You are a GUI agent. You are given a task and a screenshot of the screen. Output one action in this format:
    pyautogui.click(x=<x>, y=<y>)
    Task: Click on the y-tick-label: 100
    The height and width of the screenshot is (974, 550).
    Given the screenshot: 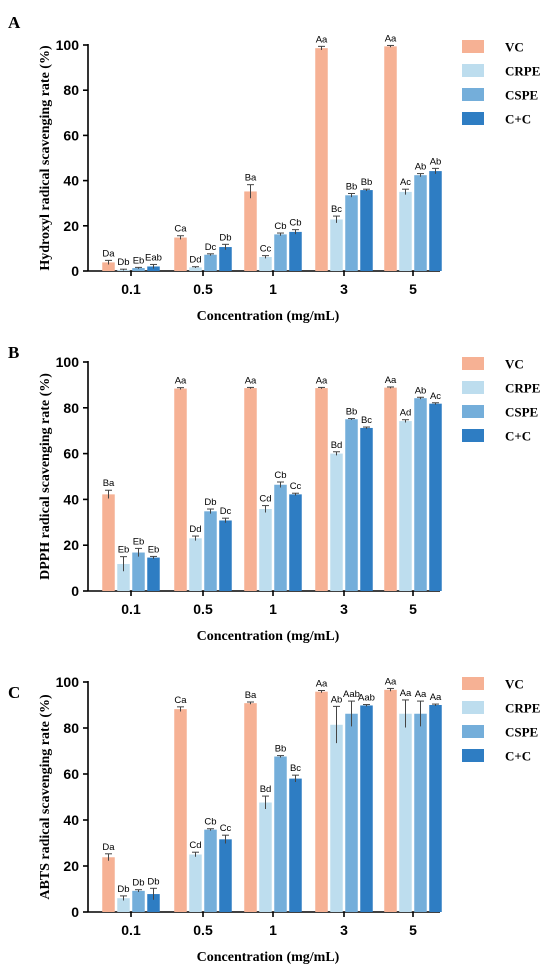 What is the action you would take?
    pyautogui.click(x=68, y=682)
    